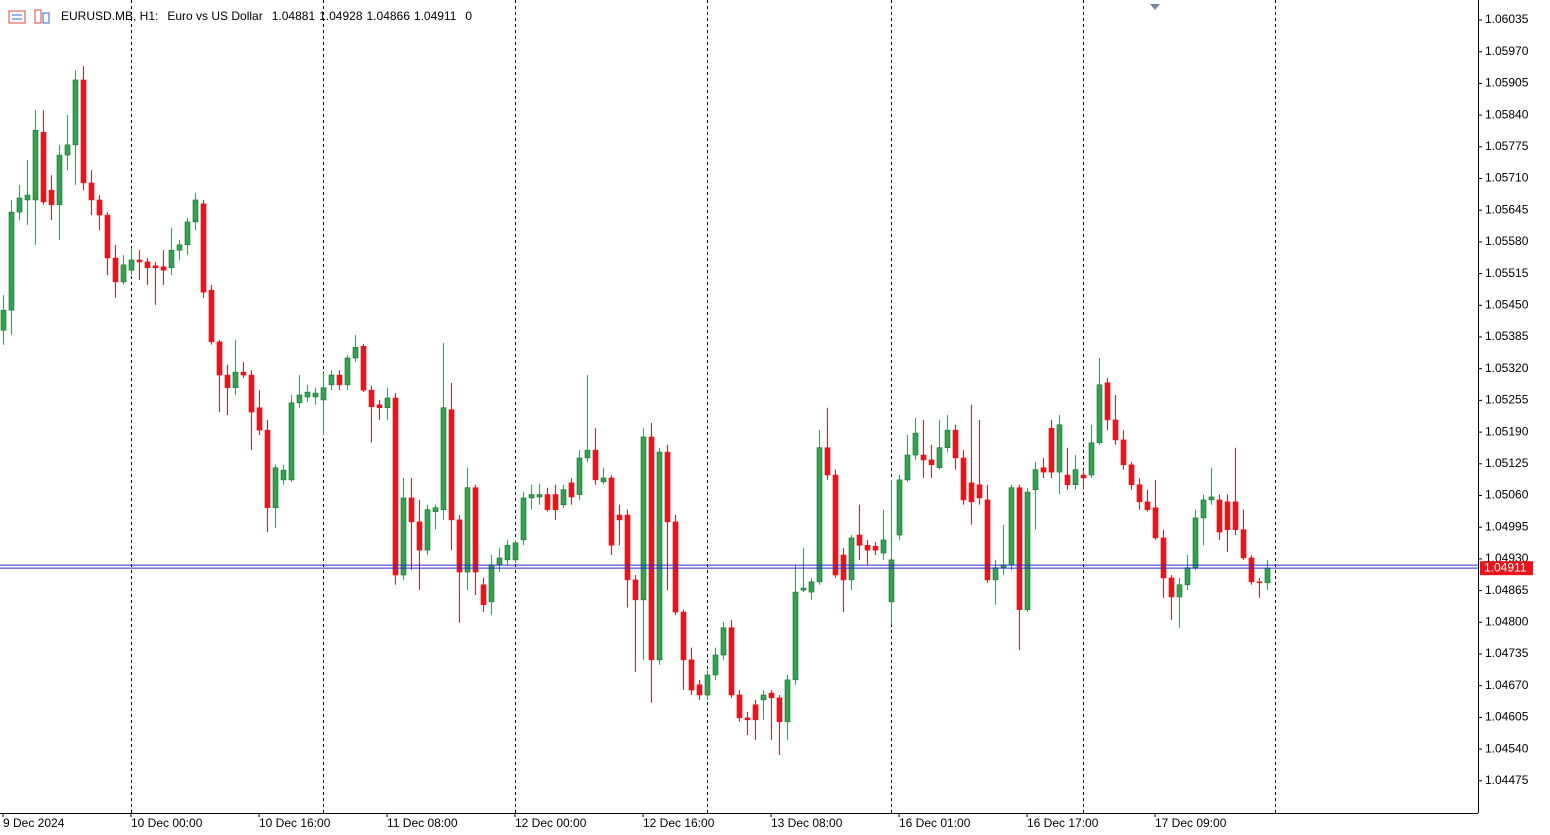  I want to click on chart-icon, so click(46, 18).